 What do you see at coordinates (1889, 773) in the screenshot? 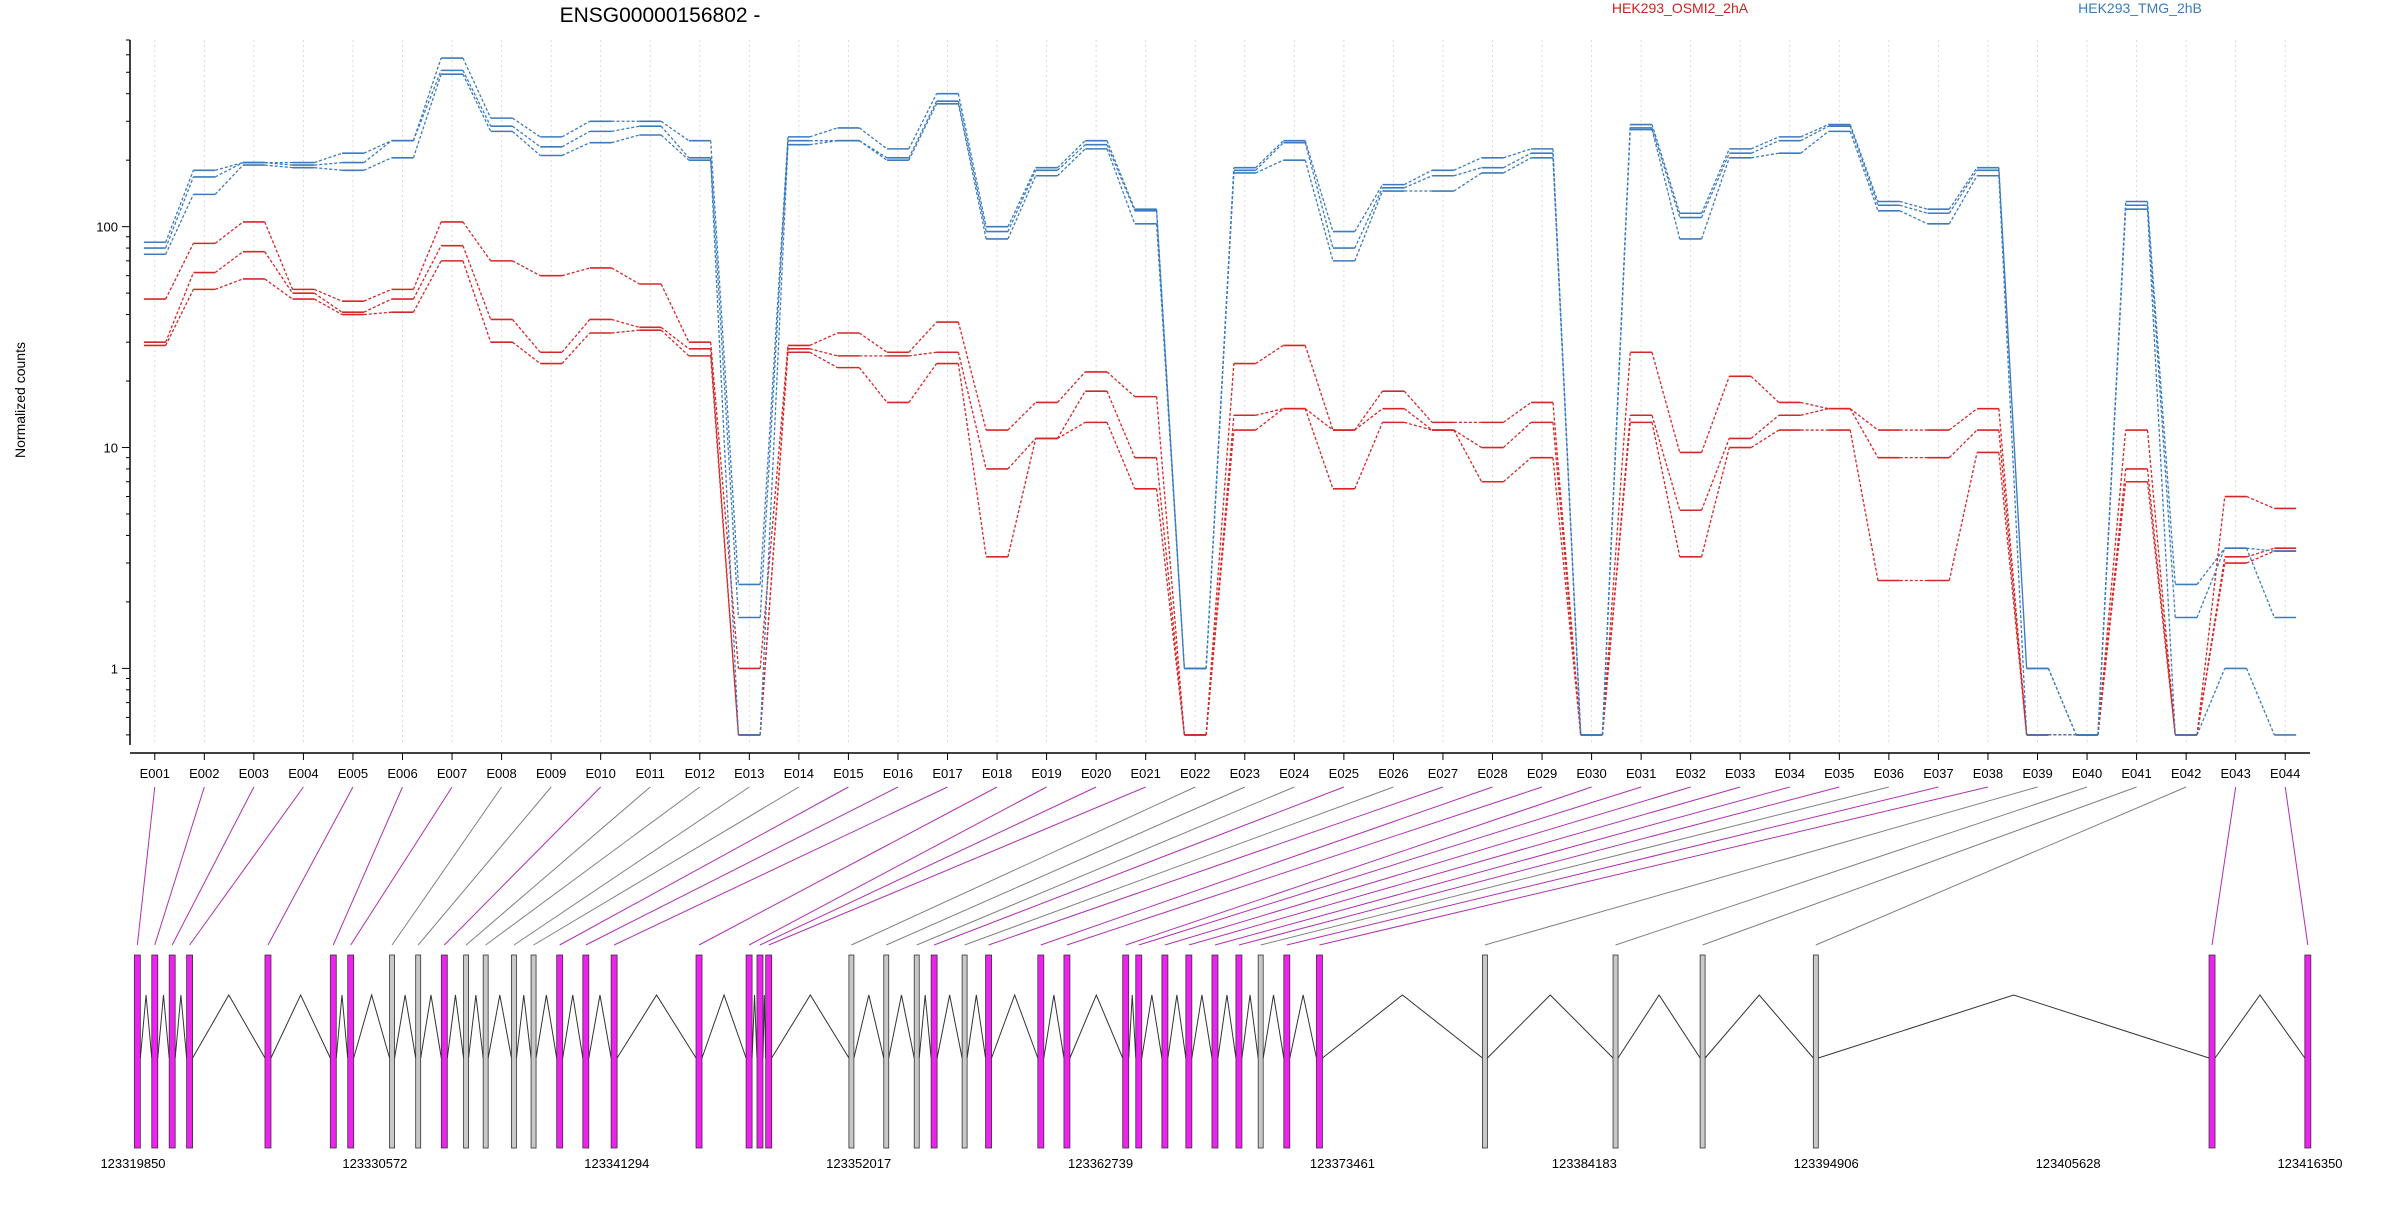
I see `exon-label: E036` at bounding box center [1889, 773].